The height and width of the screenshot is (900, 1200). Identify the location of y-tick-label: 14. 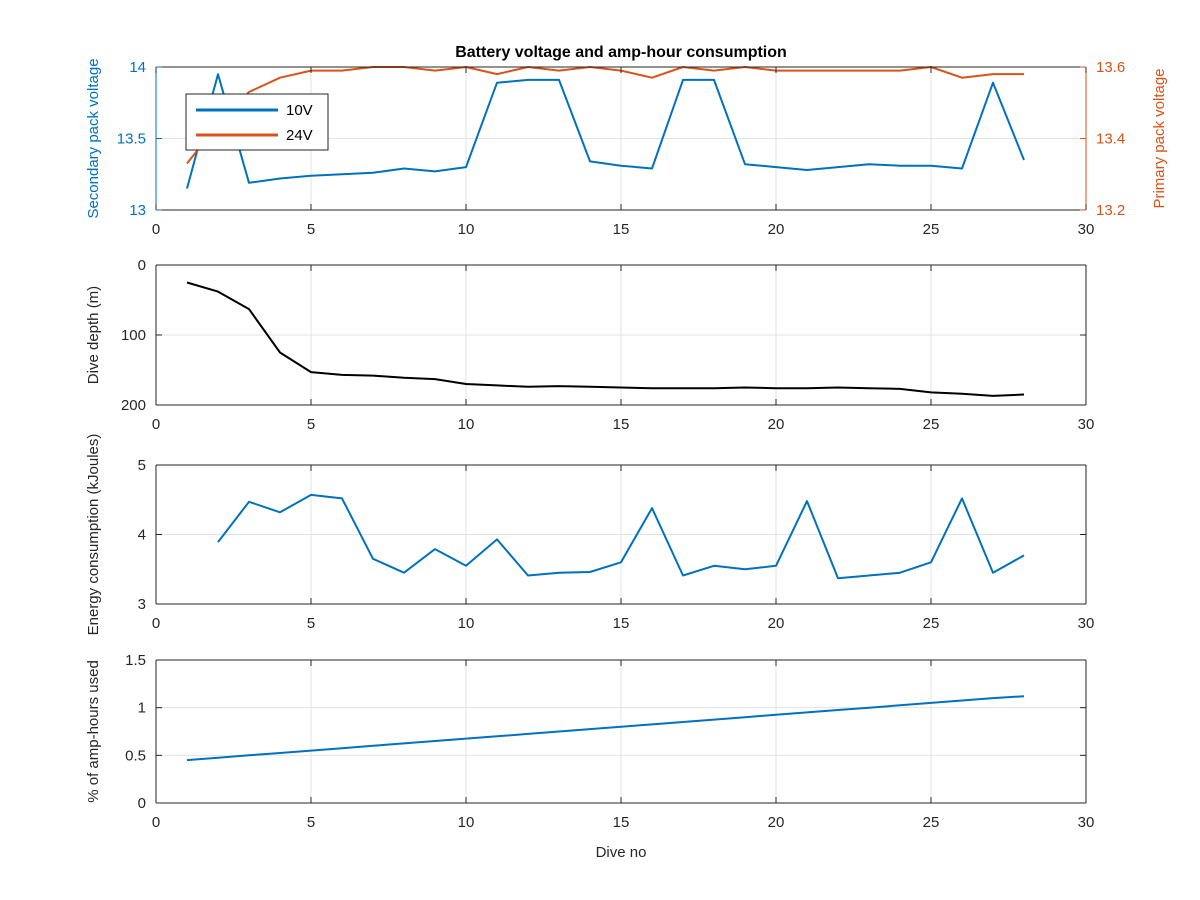
(137, 67).